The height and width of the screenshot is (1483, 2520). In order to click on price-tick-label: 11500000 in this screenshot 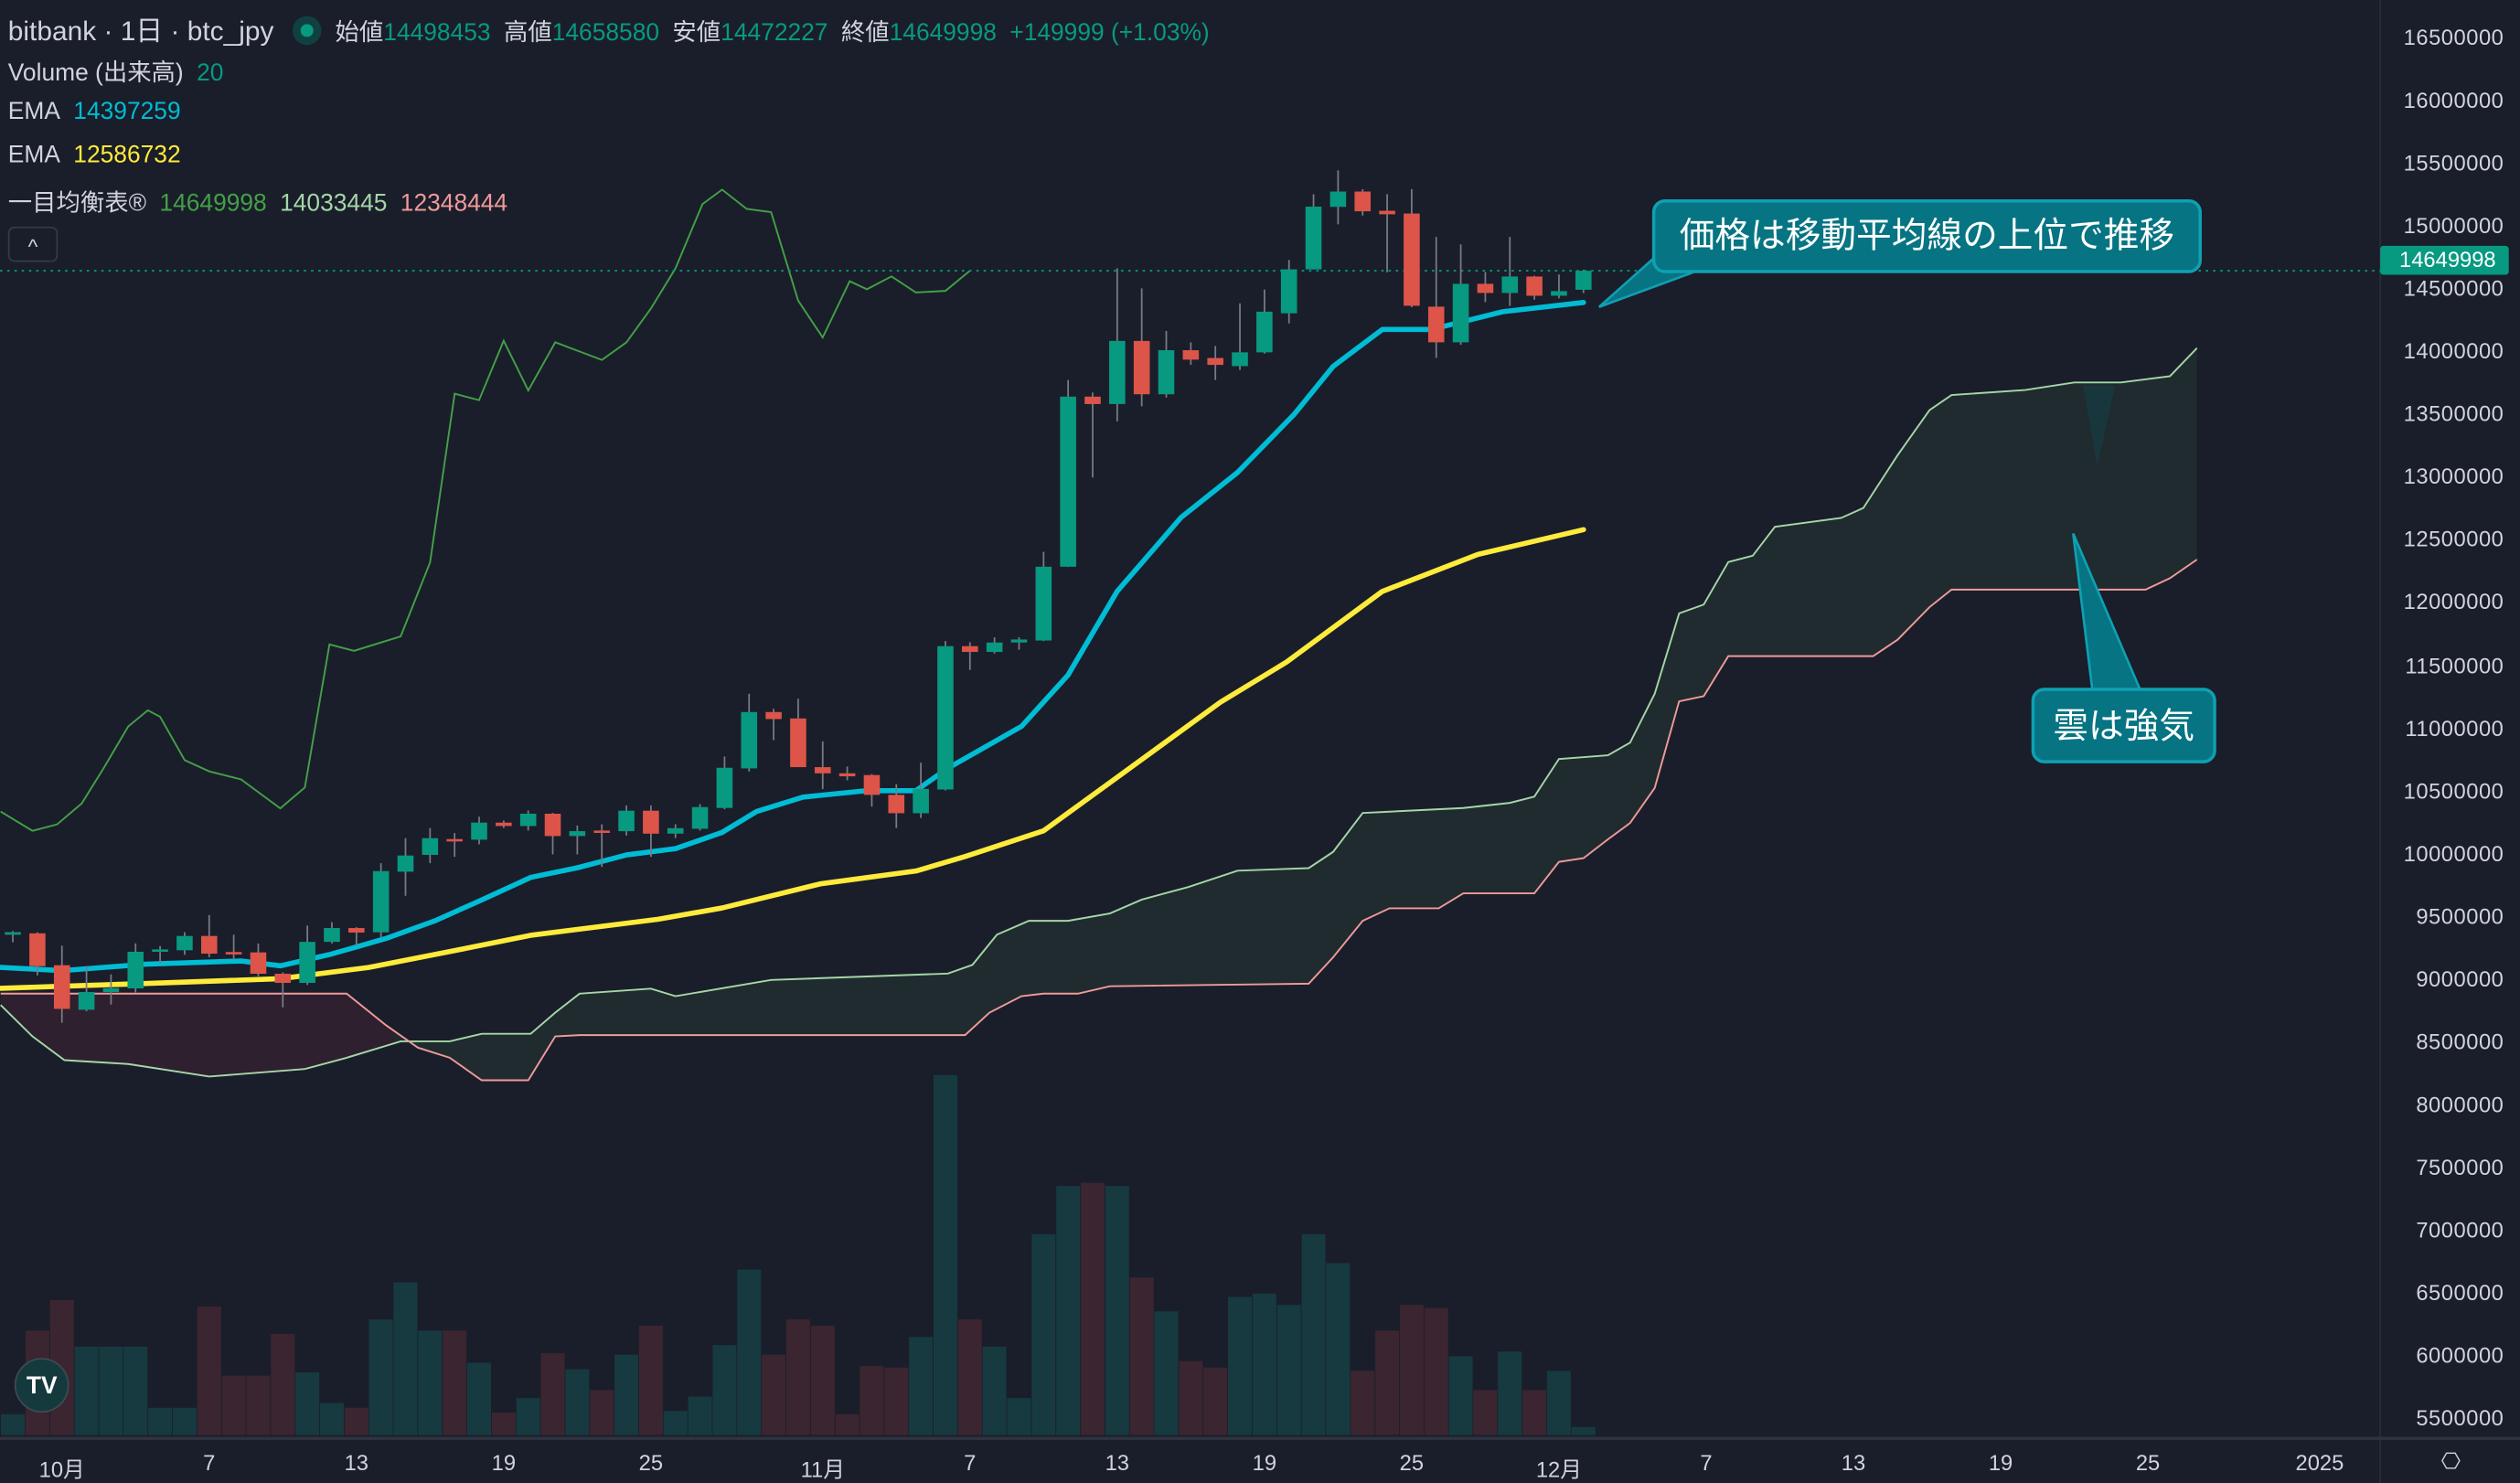, I will do `click(2454, 665)`.